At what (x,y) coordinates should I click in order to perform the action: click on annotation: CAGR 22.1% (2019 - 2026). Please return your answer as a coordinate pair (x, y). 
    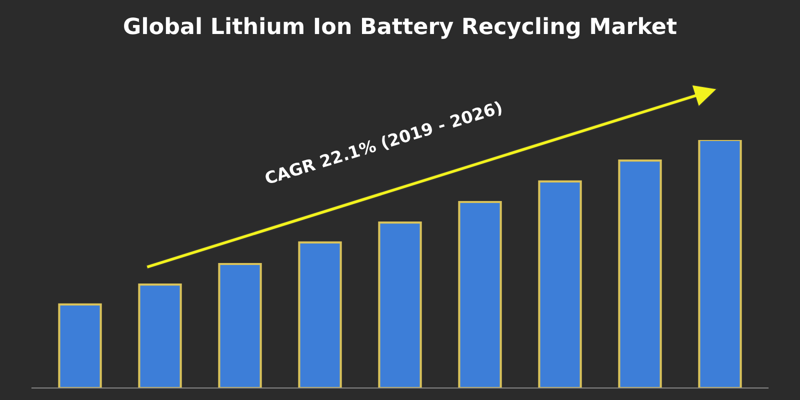
    Looking at the image, I should click on (384, 143).